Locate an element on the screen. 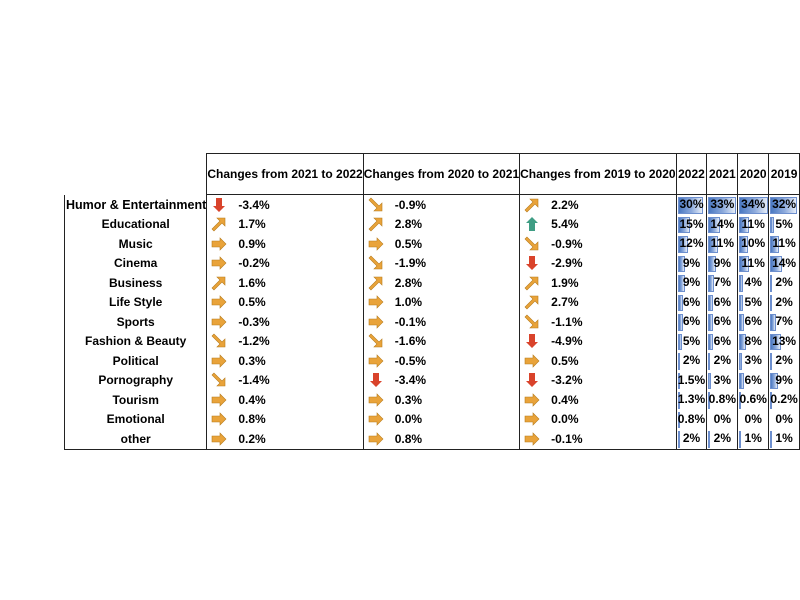 The image size is (800, 600). change-cell: 0.8% is located at coordinates (285, 419).